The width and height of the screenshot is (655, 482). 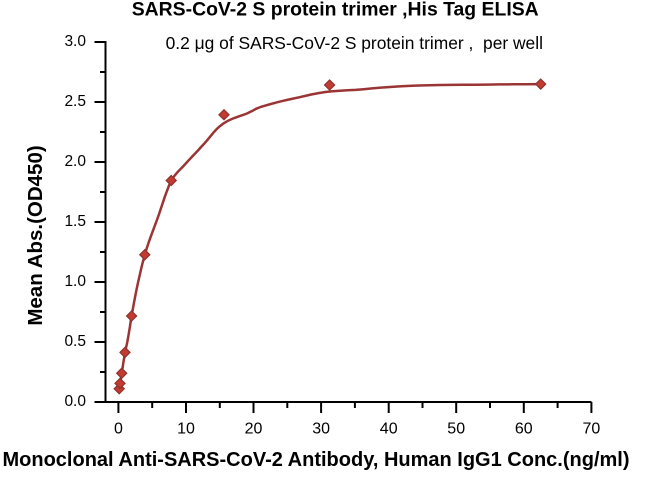 What do you see at coordinates (186, 429) in the screenshot?
I see `svg-text: 10` at bounding box center [186, 429].